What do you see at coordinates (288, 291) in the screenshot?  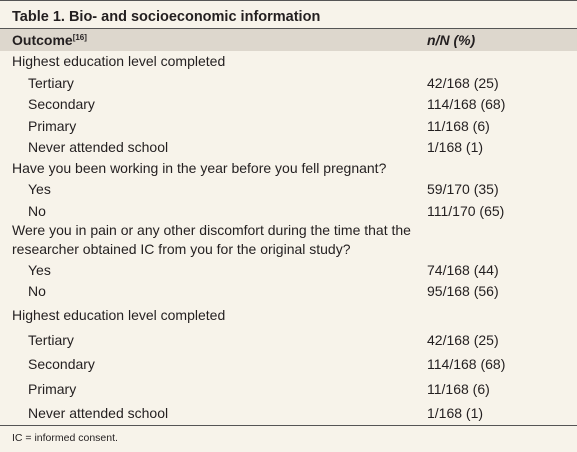 I see `item-row: No 95/168 (56)` at bounding box center [288, 291].